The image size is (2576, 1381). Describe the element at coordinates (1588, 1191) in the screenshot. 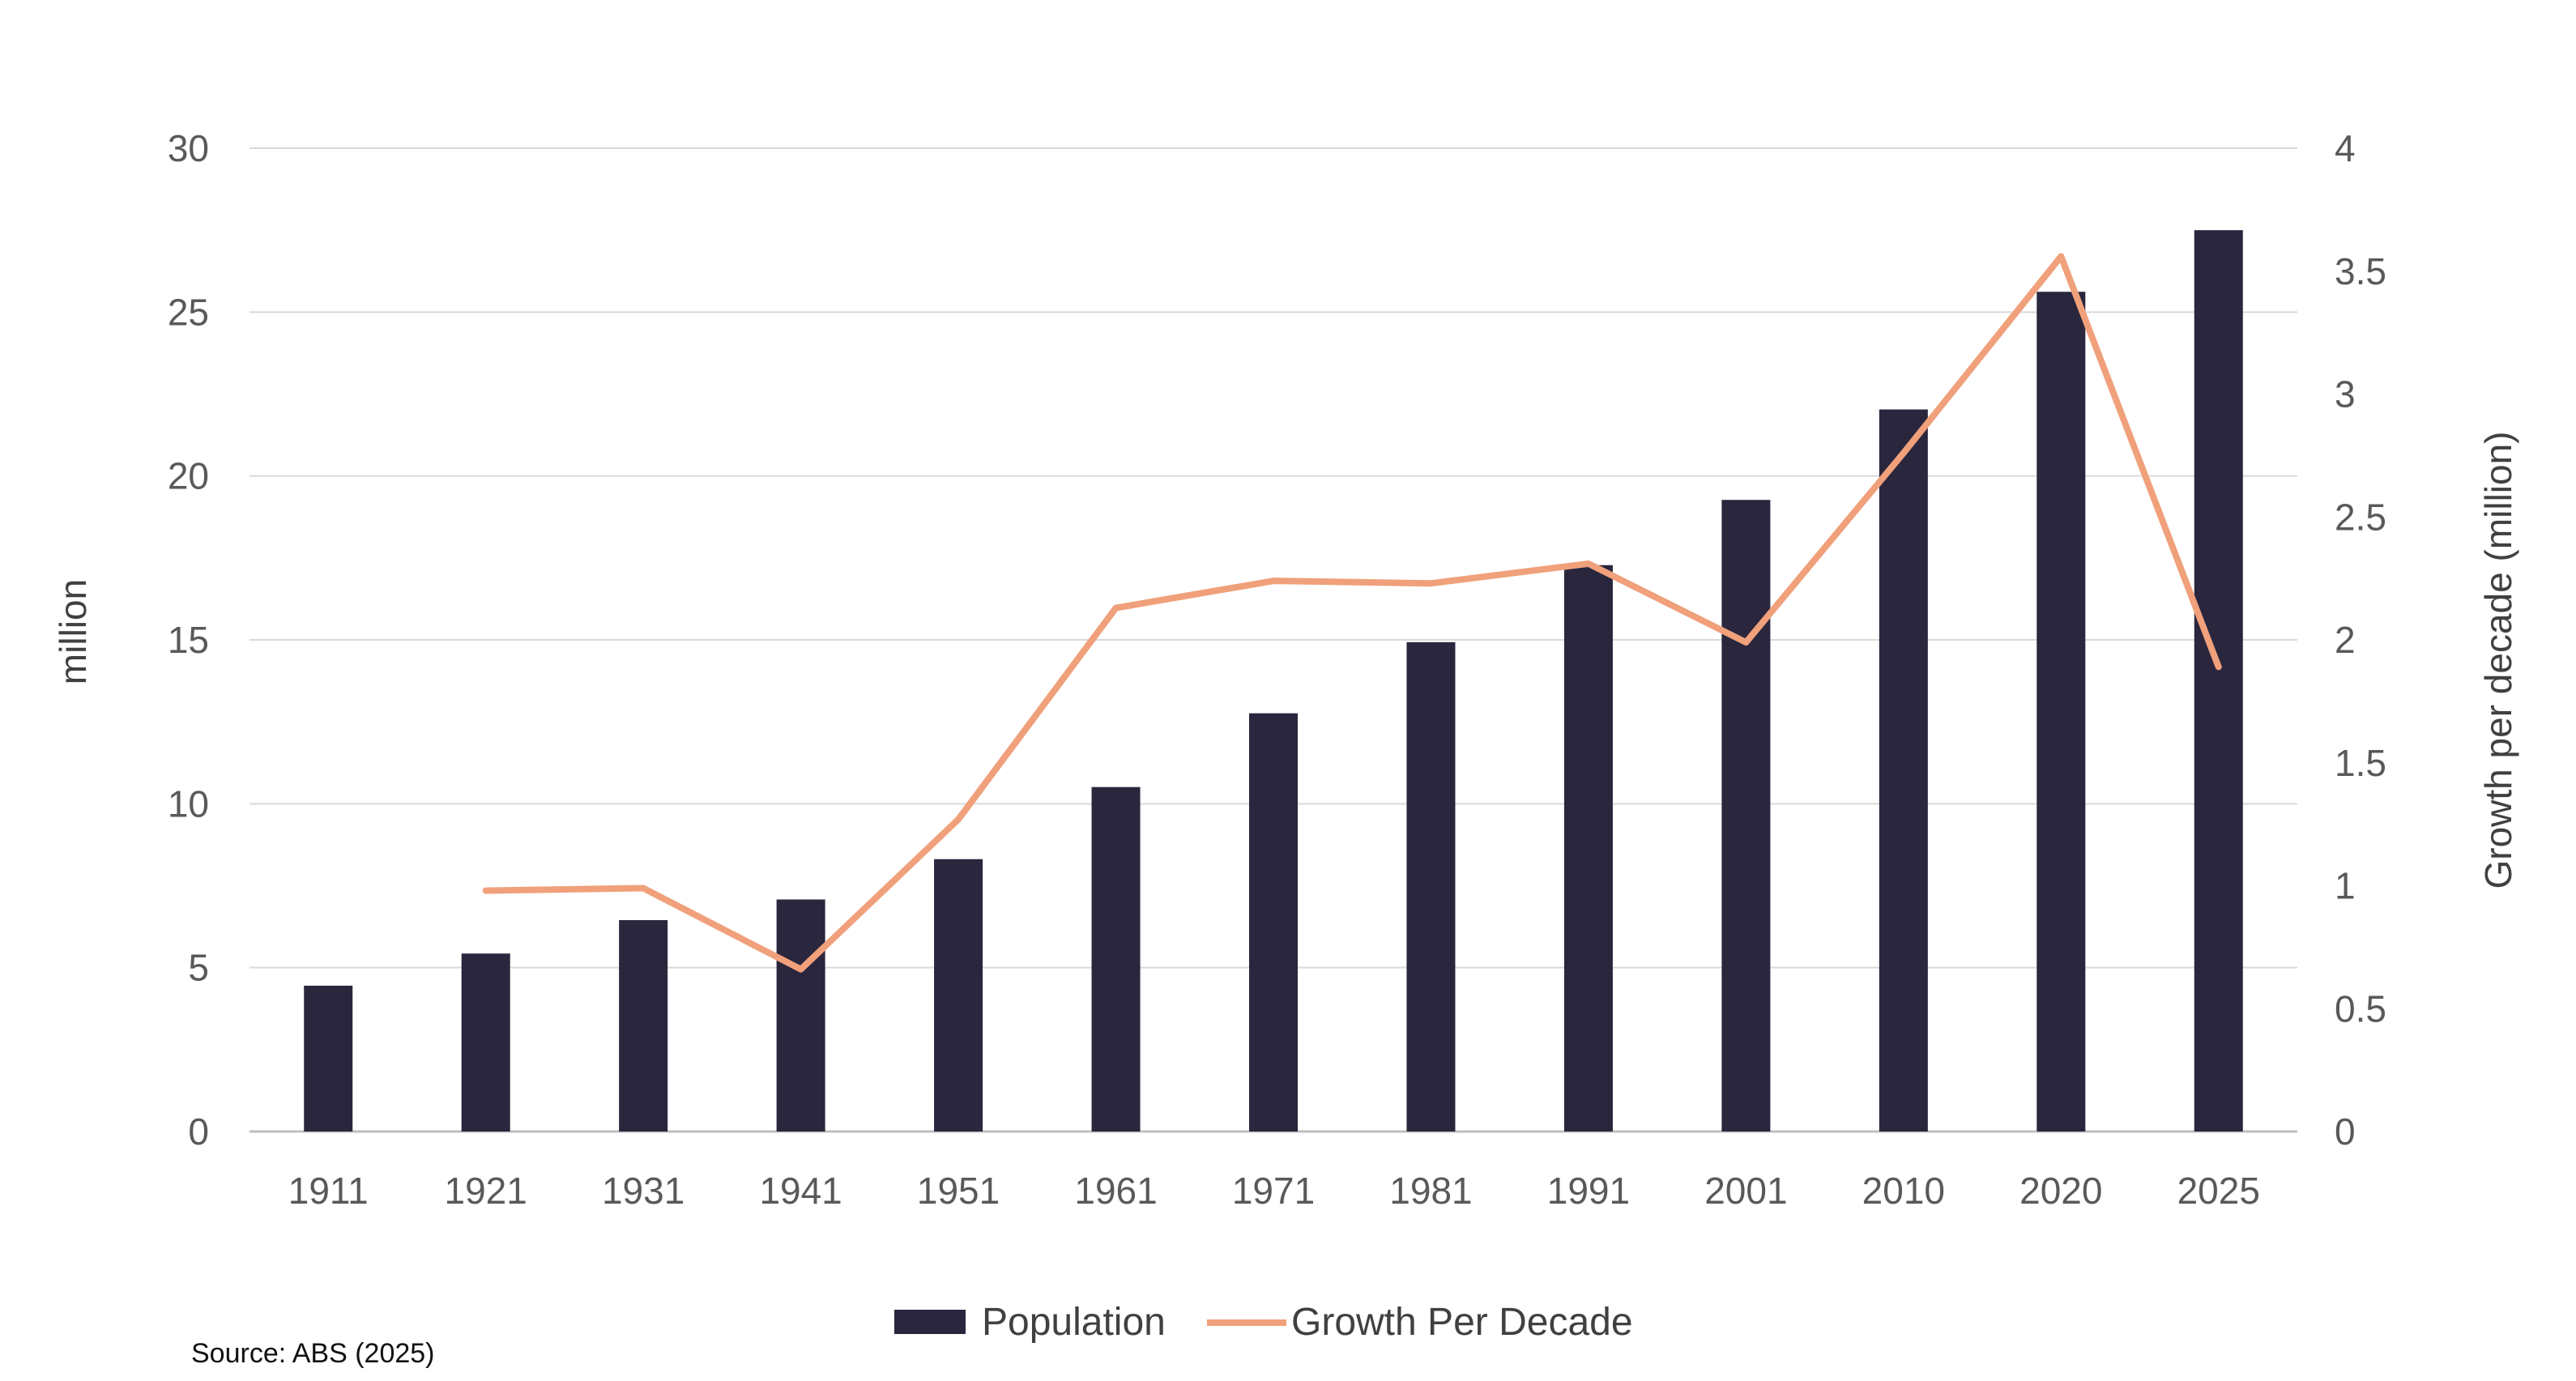

I see `x-axis-tick-label: 1991` at that location.